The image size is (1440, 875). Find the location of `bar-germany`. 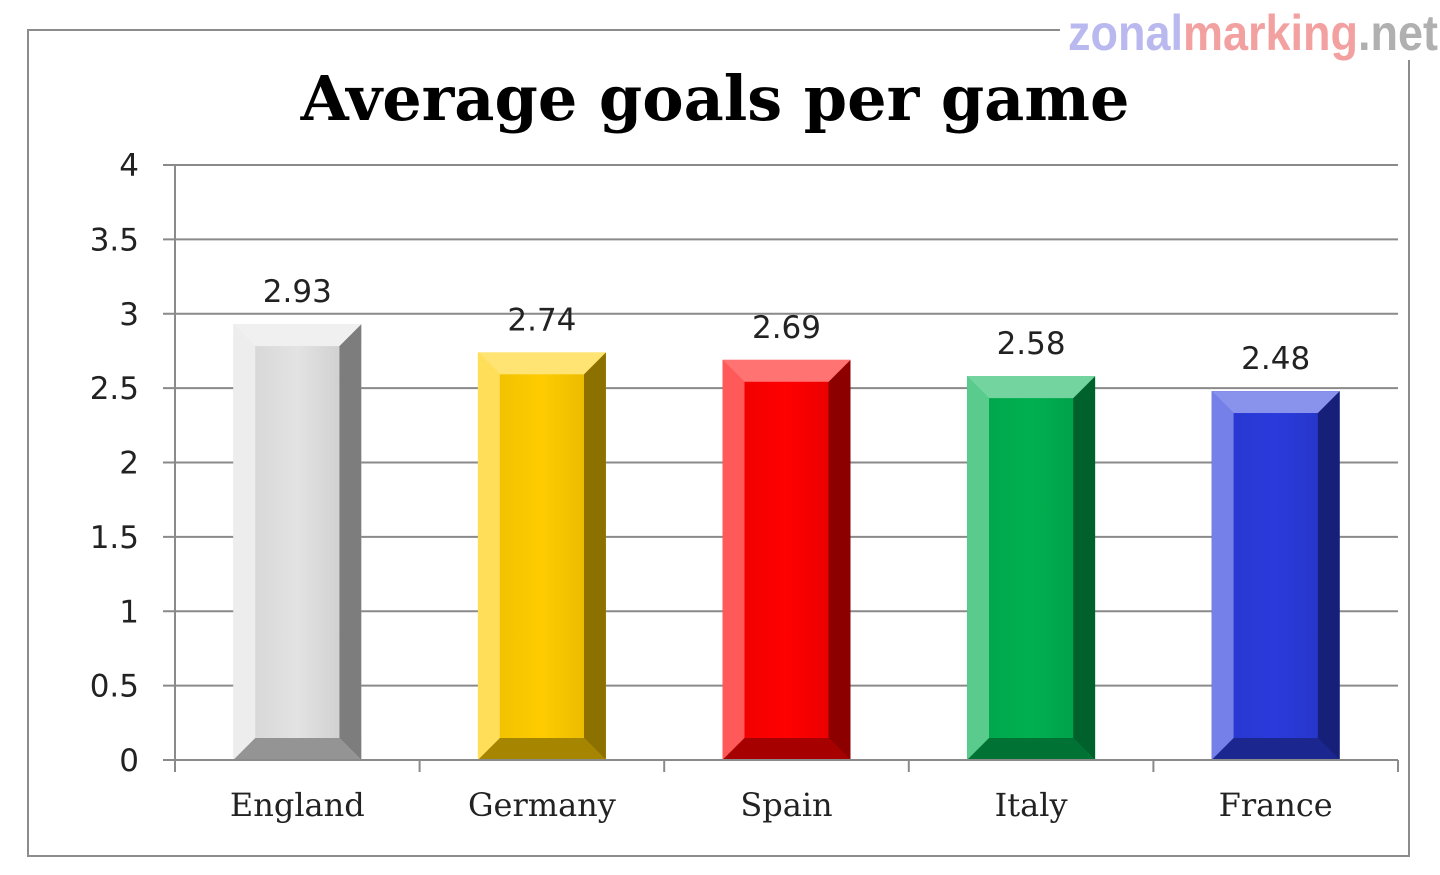

bar-germany is located at coordinates (542, 556).